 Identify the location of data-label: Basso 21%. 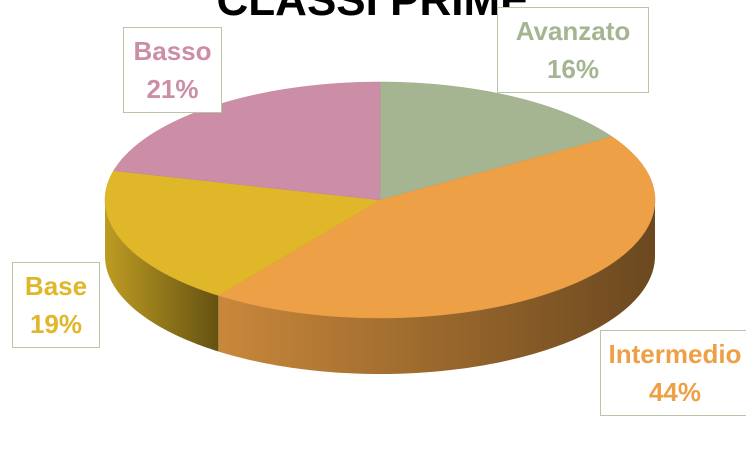
(172, 70).